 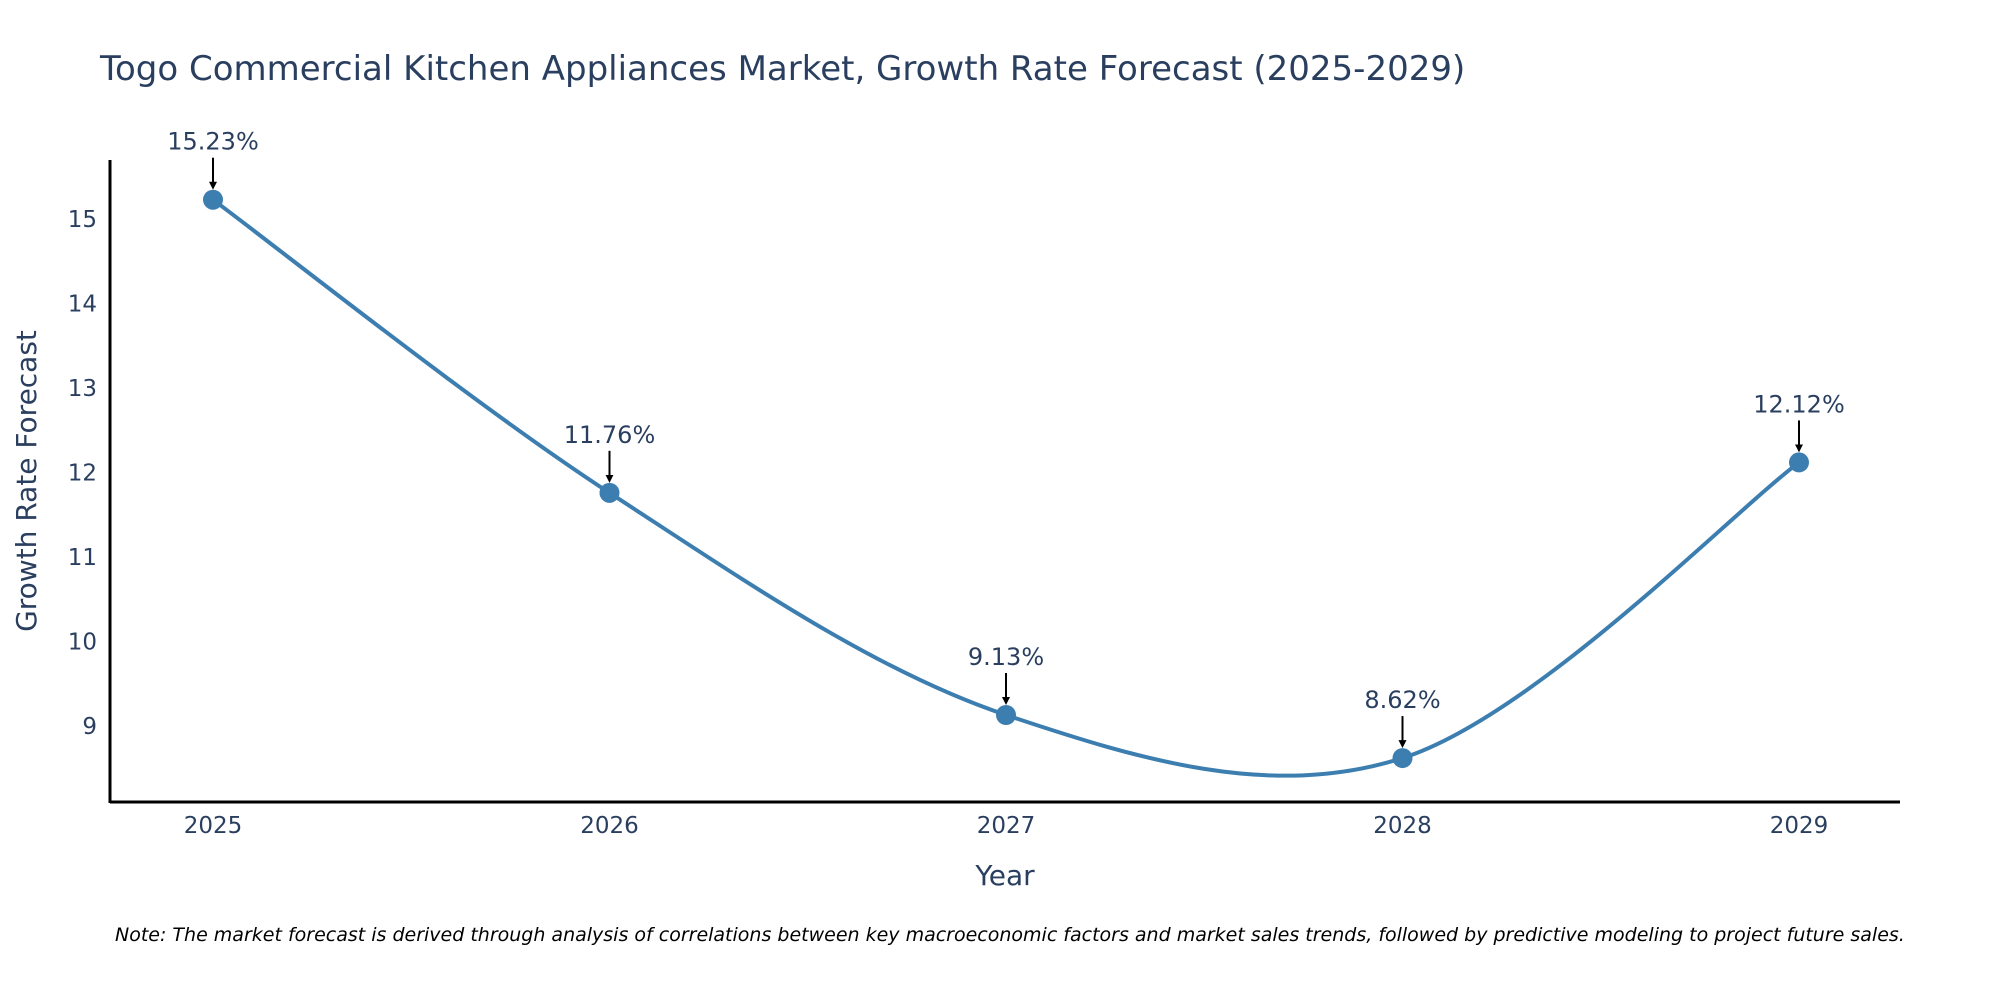 I want to click on x-tick-label: 2028, so click(x=1402, y=826).